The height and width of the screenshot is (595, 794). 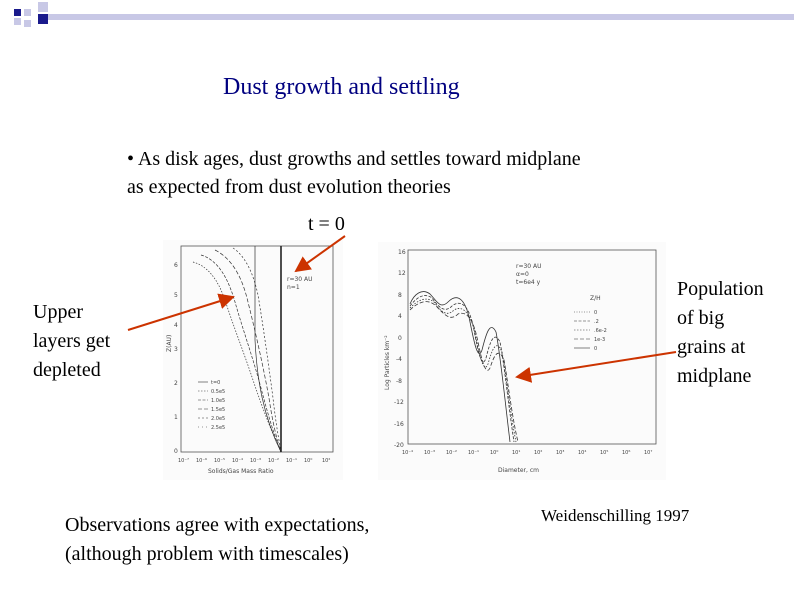 I want to click on left-plot-frame, so click(x=257, y=349).